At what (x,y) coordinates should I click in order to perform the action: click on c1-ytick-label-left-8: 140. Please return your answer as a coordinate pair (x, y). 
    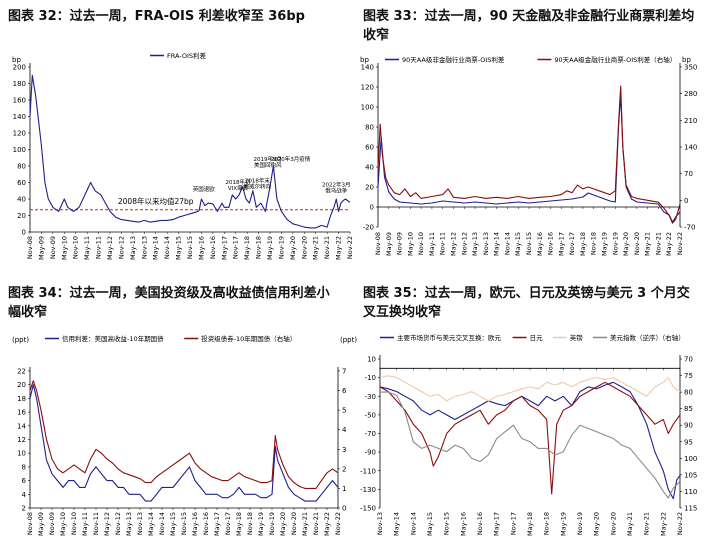
    Looking at the image, I should click on (367, 68).